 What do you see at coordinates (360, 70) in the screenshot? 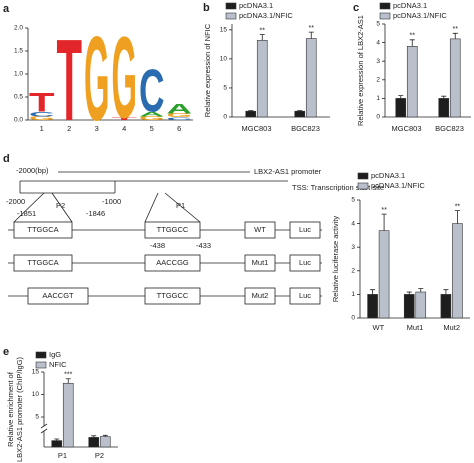
I see `y-axis-label: Relative expression of LBX2-AS1` at bounding box center [360, 70].